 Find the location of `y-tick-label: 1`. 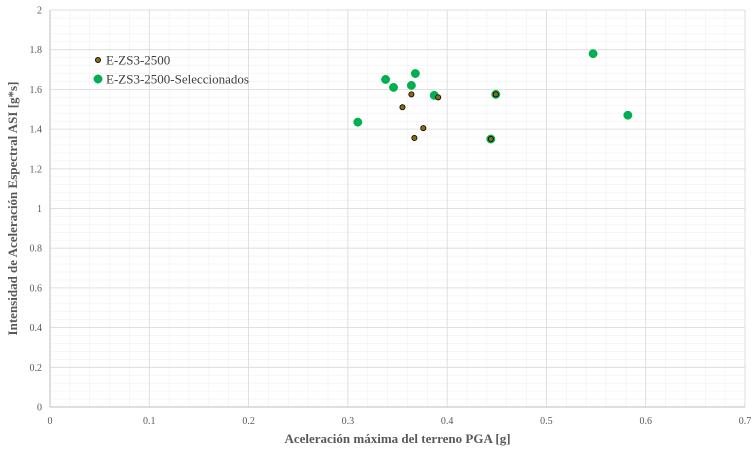

y-tick-label: 1 is located at coordinates (39, 209).